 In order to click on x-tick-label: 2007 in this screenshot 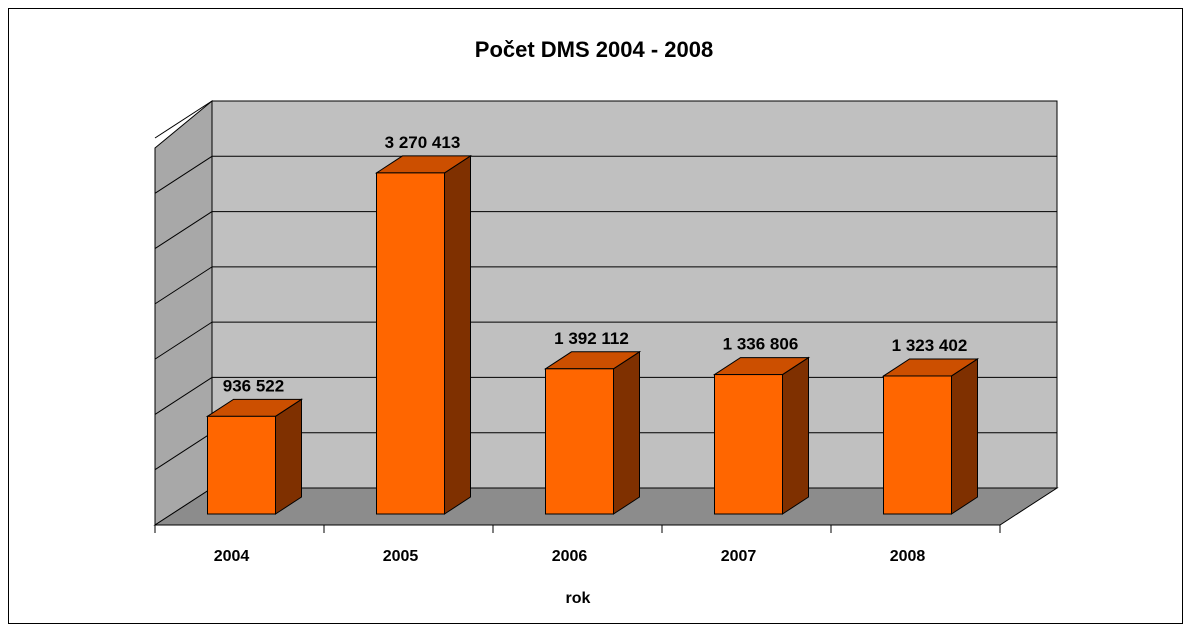, I will do `click(739, 556)`.